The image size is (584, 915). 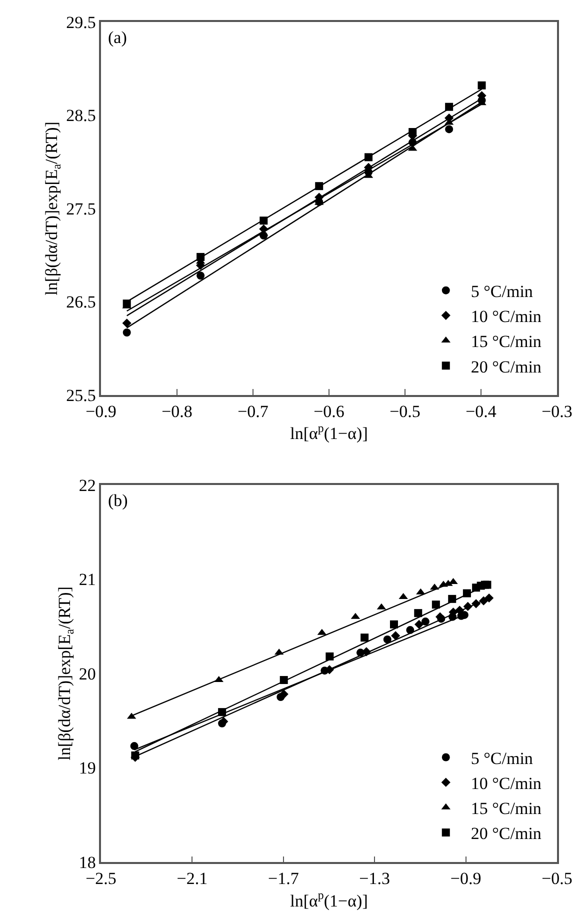 What do you see at coordinates (374, 878) in the screenshot?
I see `x-tick-label: −1.3` at bounding box center [374, 878].